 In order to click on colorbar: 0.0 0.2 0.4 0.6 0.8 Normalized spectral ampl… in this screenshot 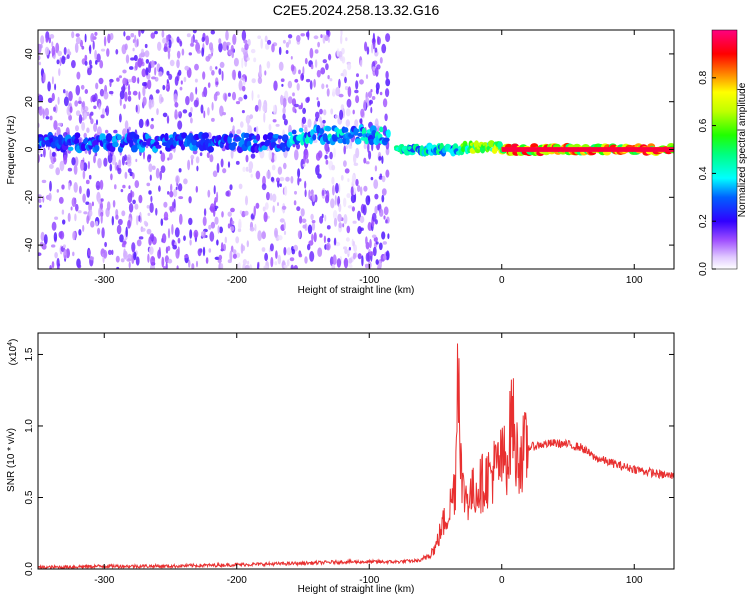, I will do `click(723, 152)`.